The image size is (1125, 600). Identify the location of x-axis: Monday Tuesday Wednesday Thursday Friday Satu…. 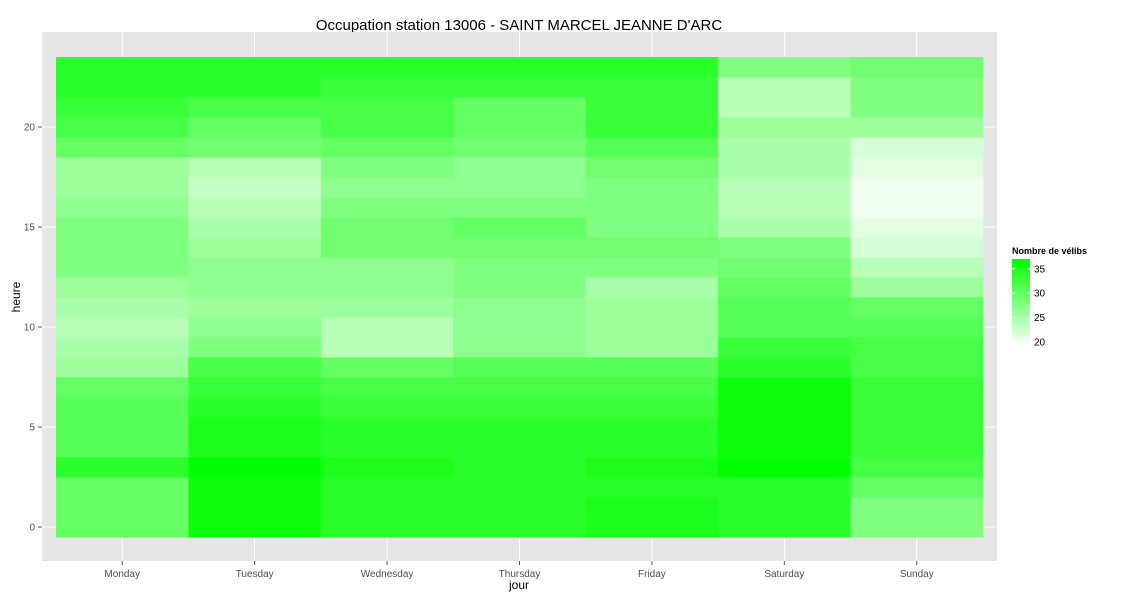
(519, 570).